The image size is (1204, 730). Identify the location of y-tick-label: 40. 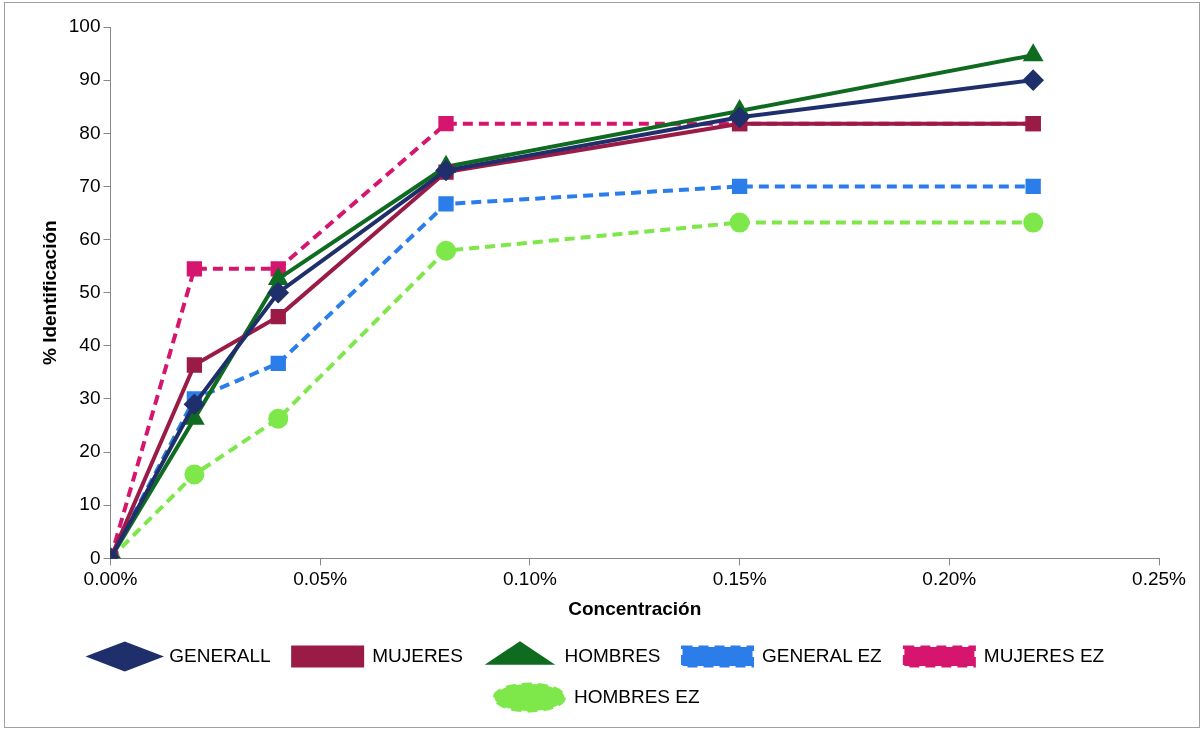
(90, 345).